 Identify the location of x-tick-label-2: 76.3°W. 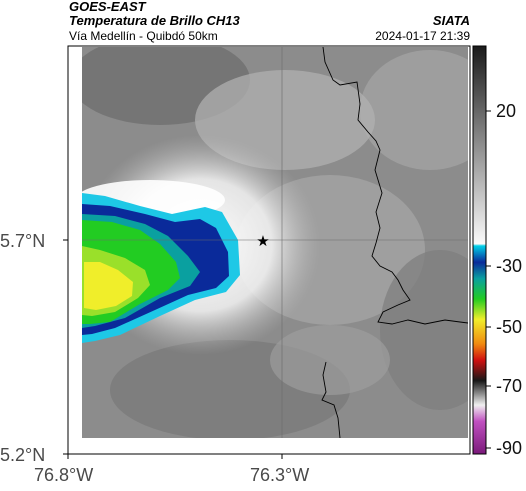
(280, 475).